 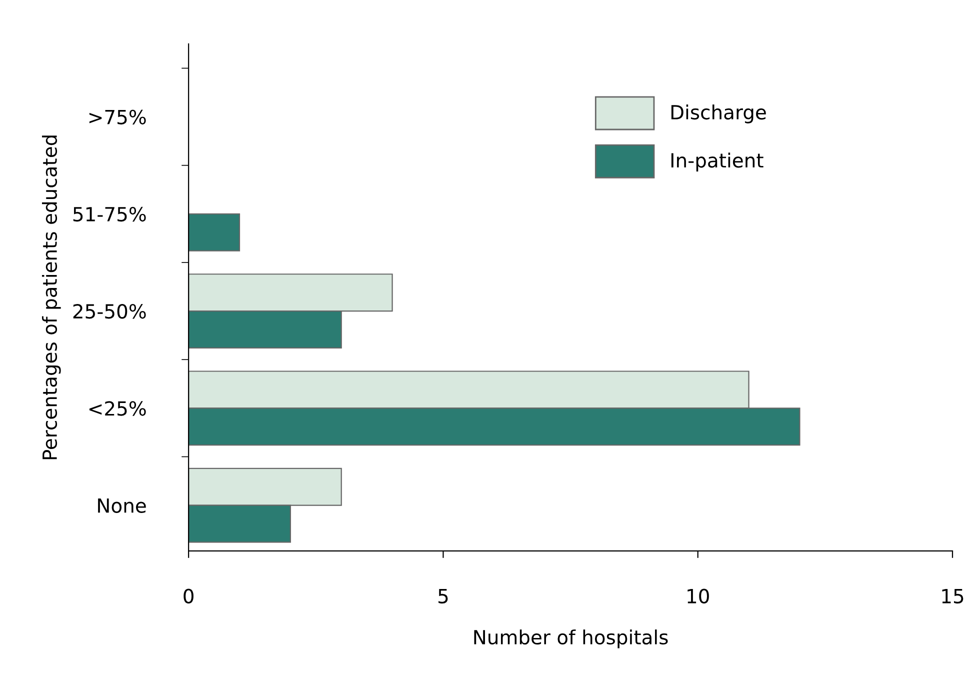 I want to click on x-tick-label: 0, so click(x=189, y=596).